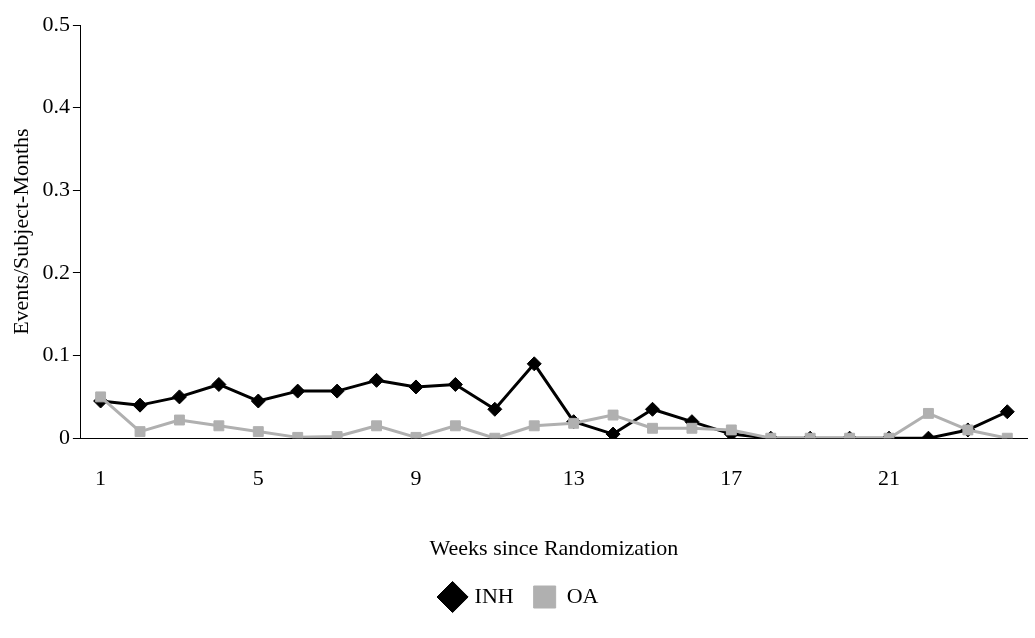 Image resolution: width=1035 pixels, height=638 pixels. Describe the element at coordinates (416, 478) in the screenshot. I see `x-tick-label: 9` at that location.